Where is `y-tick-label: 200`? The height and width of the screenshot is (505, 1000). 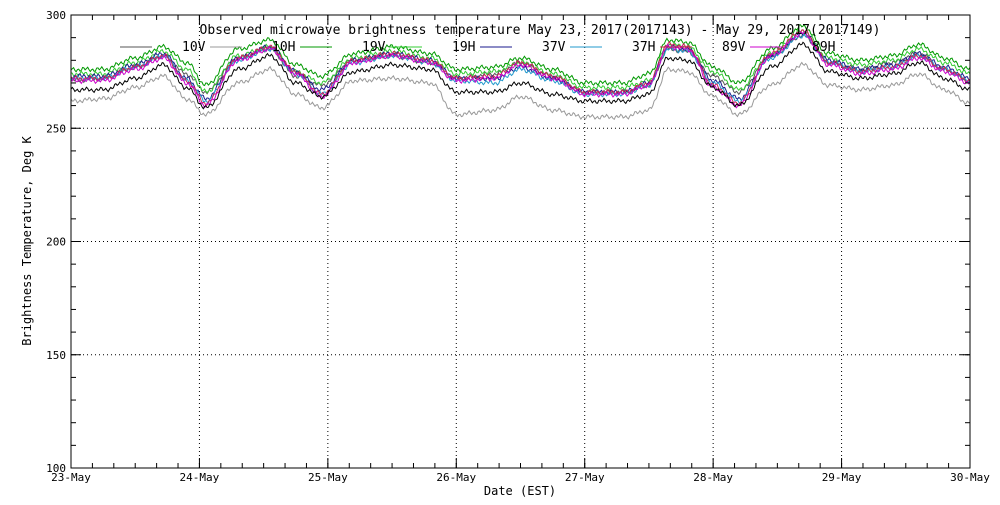
y-tick-label: 200 is located at coordinates (56, 242).